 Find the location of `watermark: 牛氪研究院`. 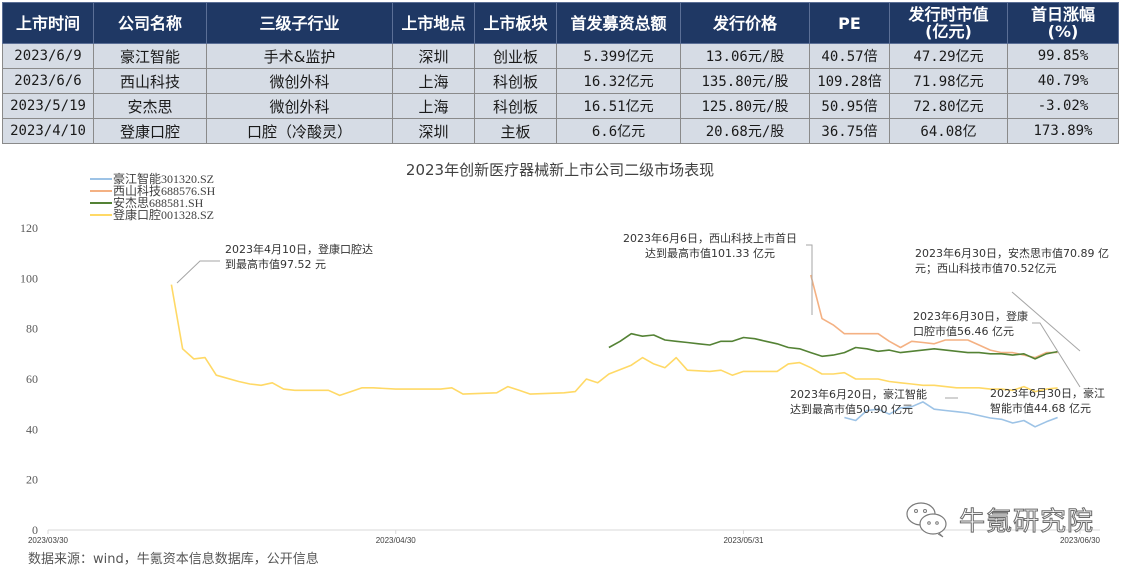

watermark: 牛氪研究院 is located at coordinates (999, 519).